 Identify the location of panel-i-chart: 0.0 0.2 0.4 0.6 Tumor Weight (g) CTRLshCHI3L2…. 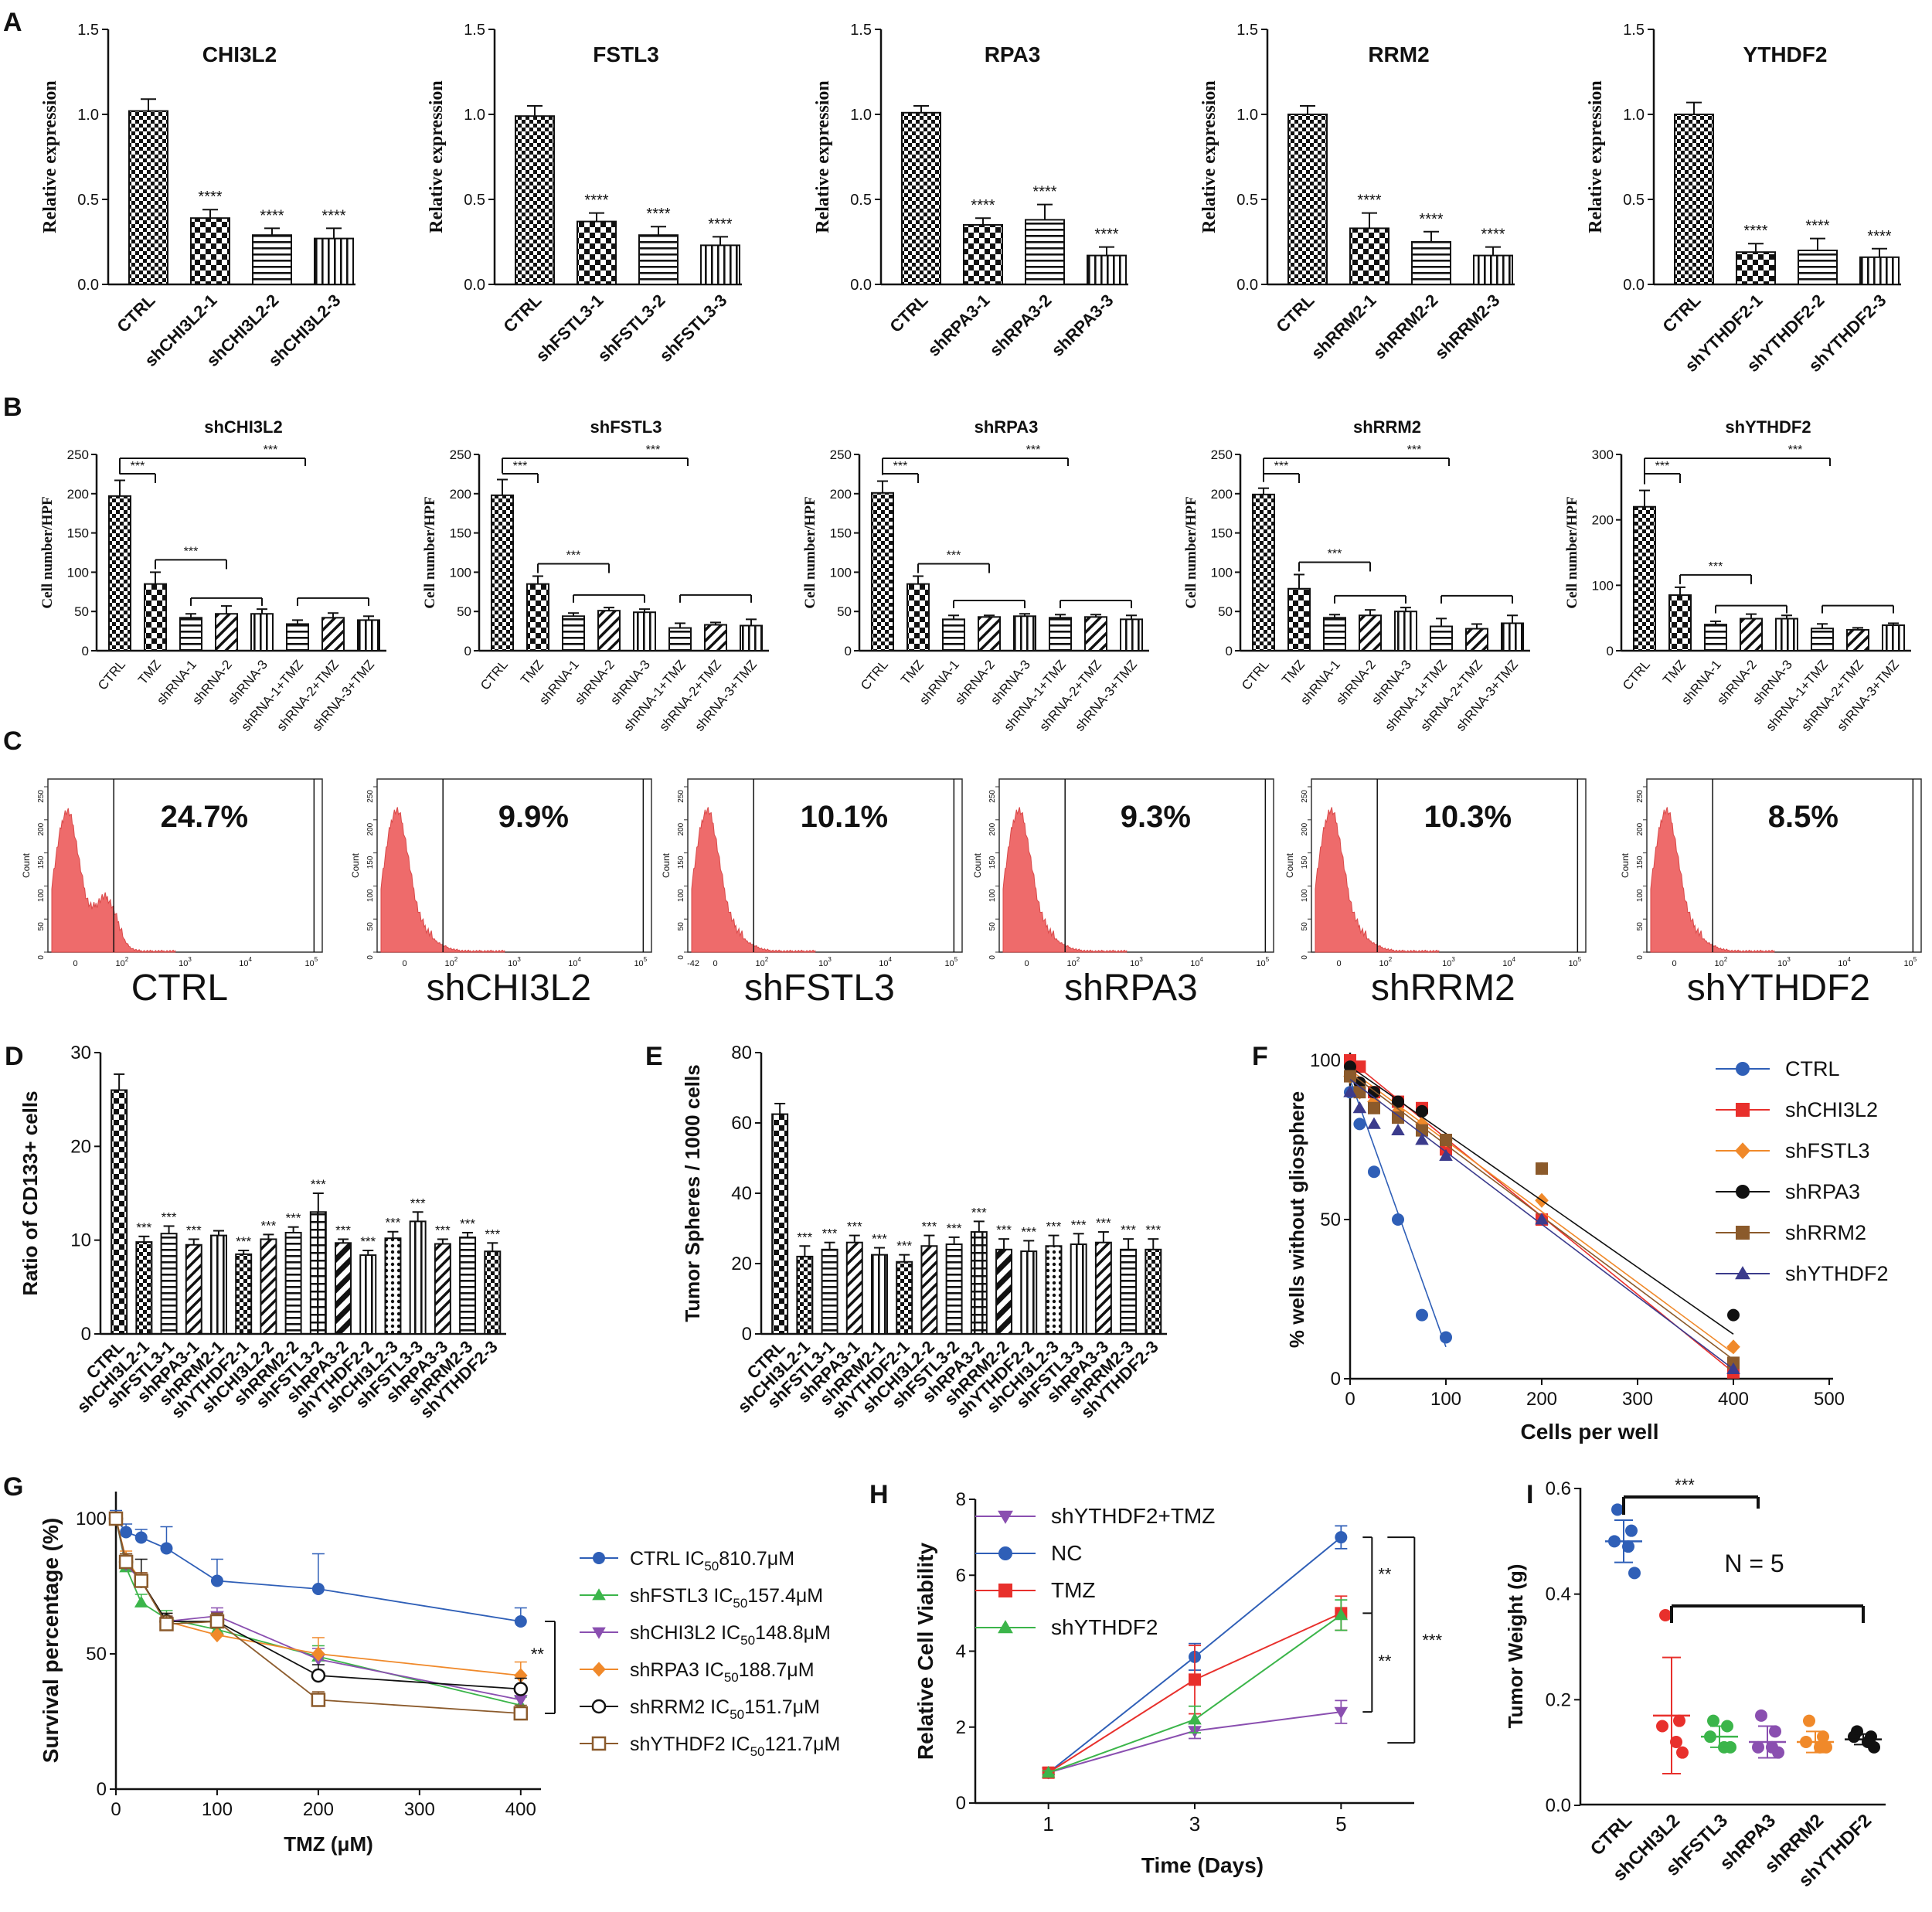
(1695, 1683).